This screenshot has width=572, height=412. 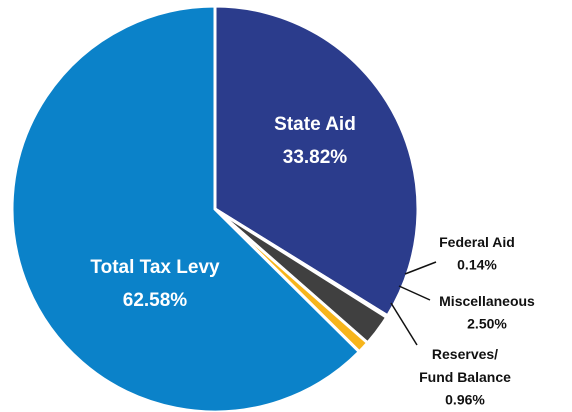 What do you see at coordinates (465, 377) in the screenshot?
I see `label-line: Fund Balance` at bounding box center [465, 377].